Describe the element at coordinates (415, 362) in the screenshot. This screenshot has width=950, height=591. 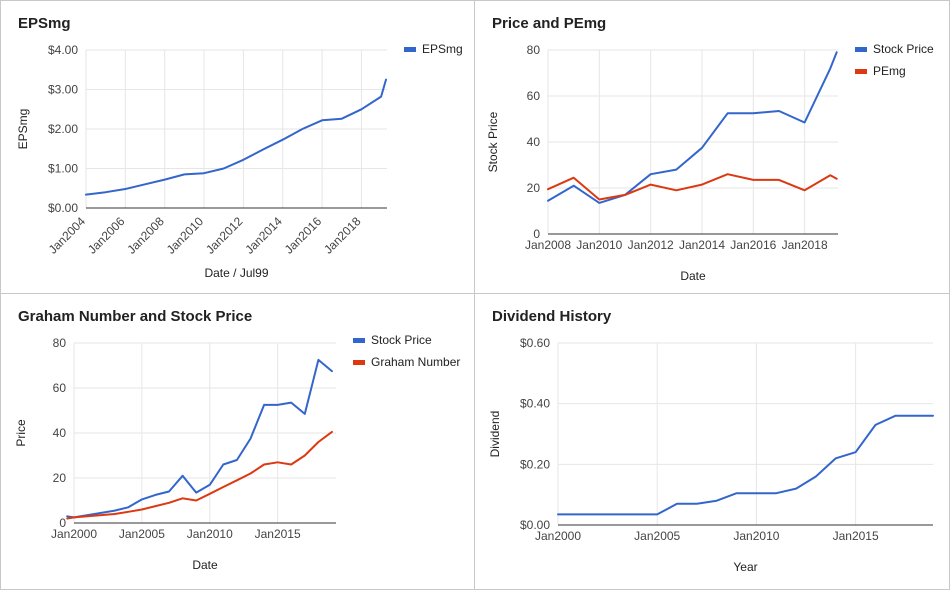
I see `legend-label: Graham Number` at that location.